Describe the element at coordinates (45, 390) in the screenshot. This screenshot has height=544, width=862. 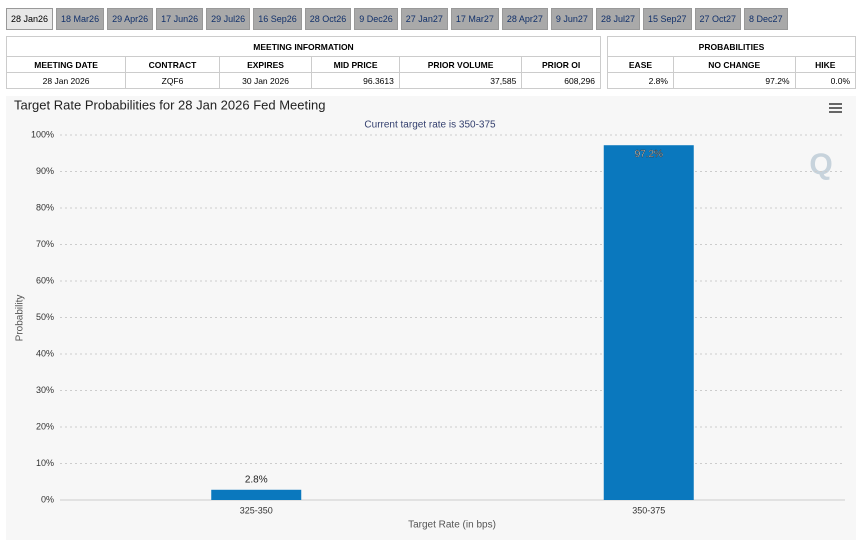
I see `y-tick-label: 30%` at that location.